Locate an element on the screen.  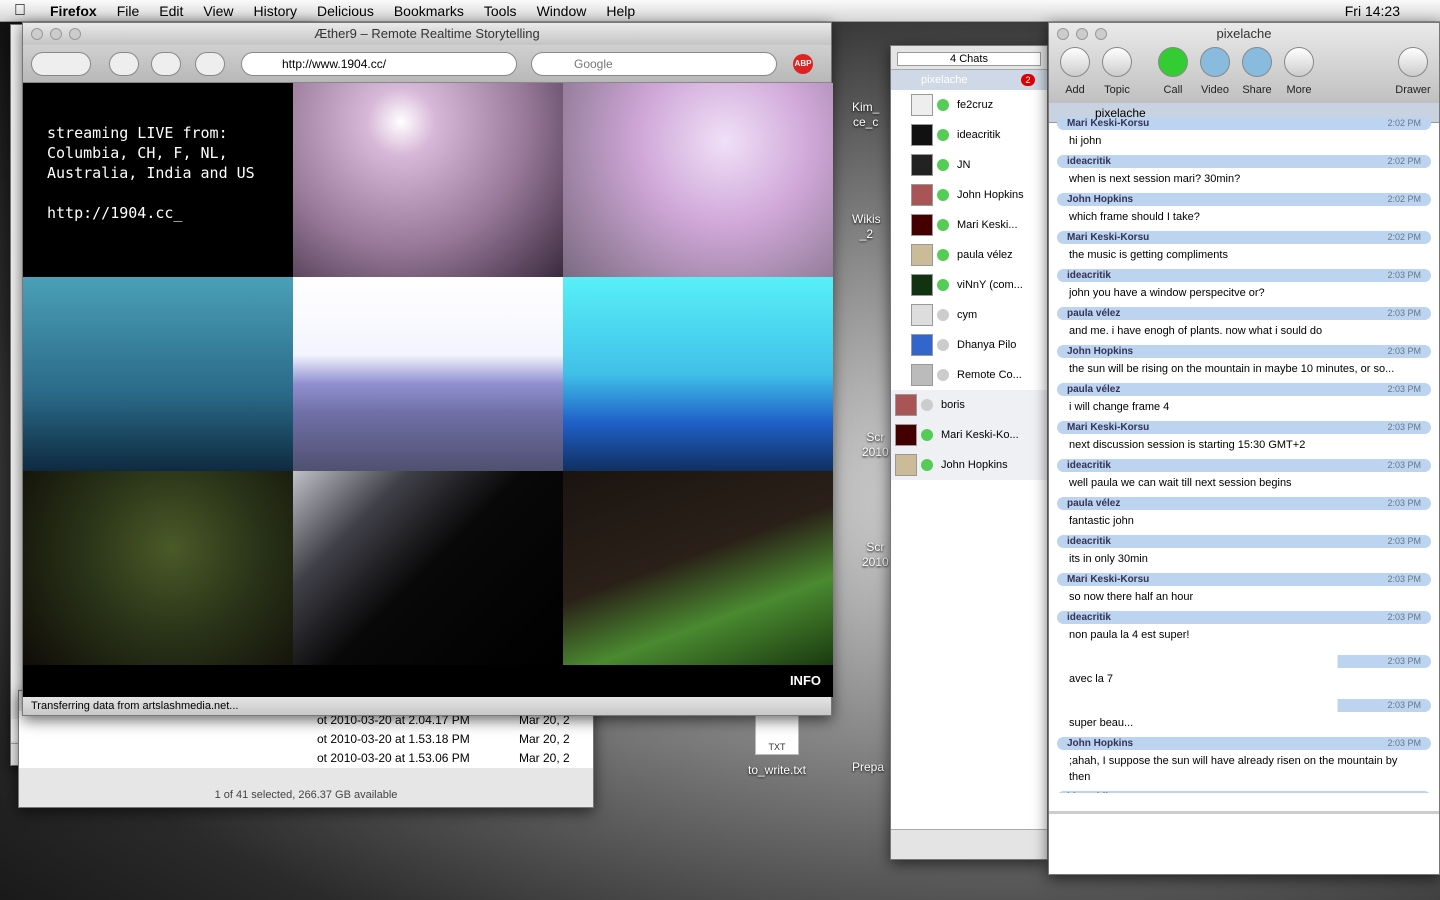
desktop-icon: Kim_ ce_c is located at coordinates (865, 115).